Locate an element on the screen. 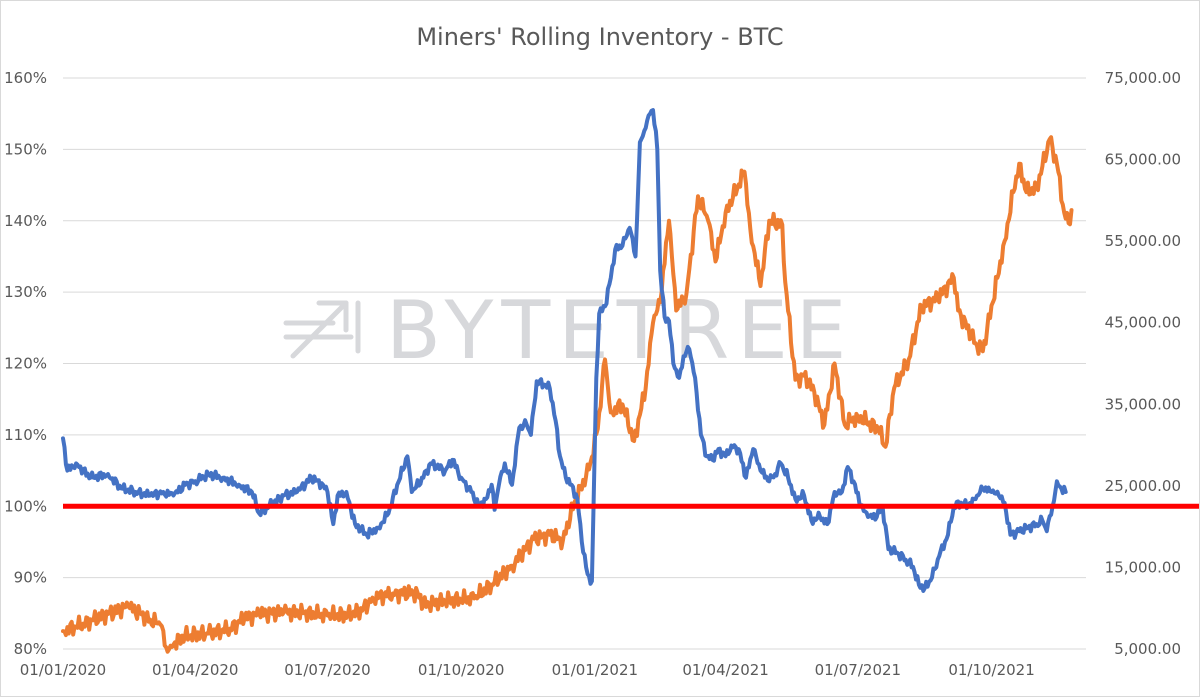  left-axis-ticks: 80% 90% 100% 110% 120% 130% 140% 150% 160% is located at coordinates (25, 363).